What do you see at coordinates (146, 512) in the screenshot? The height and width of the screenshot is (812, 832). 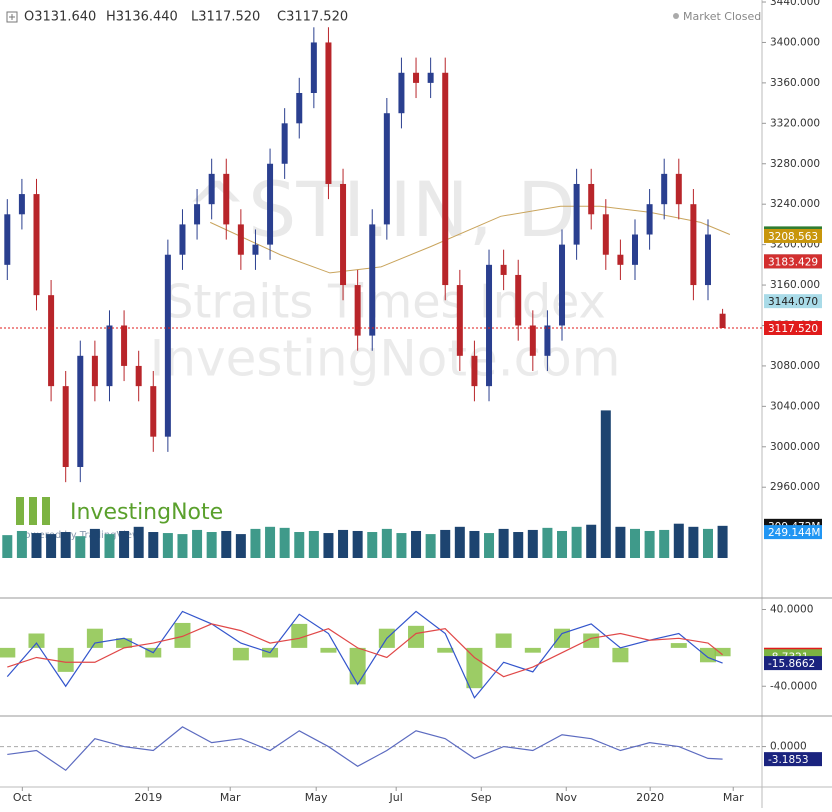 I see `logo-text: InvestingNote` at bounding box center [146, 512].